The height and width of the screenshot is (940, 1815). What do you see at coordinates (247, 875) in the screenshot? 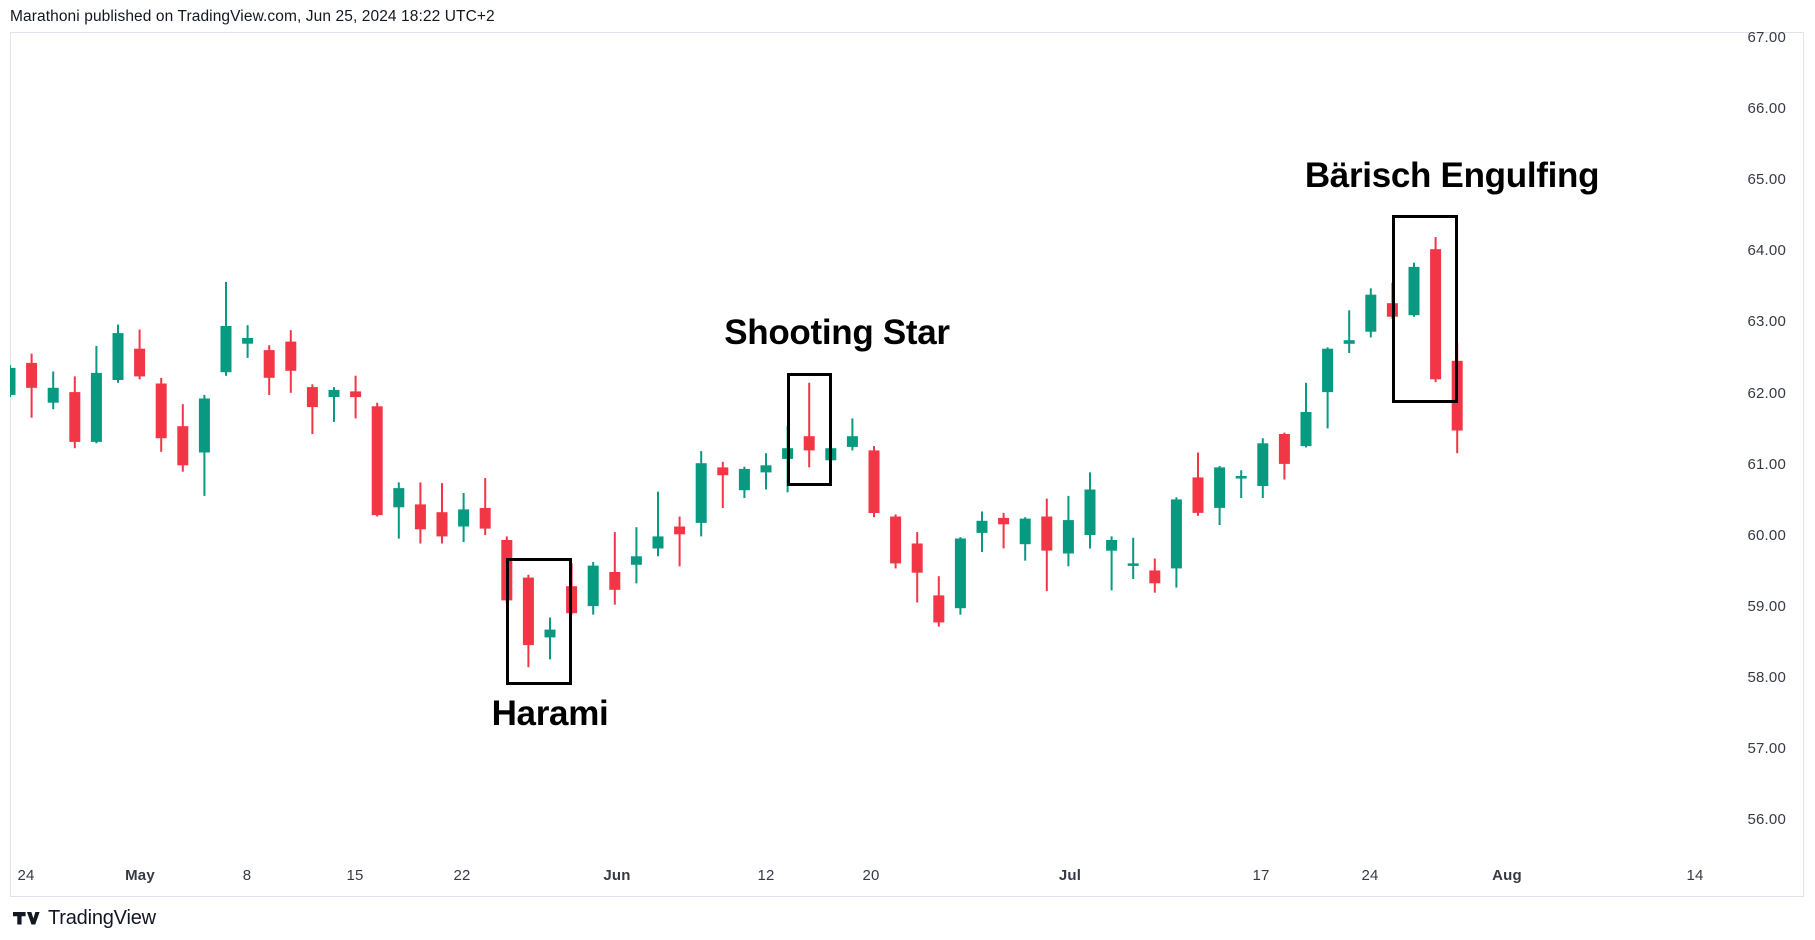
I see `date-tick-label-day: 8` at bounding box center [247, 875].